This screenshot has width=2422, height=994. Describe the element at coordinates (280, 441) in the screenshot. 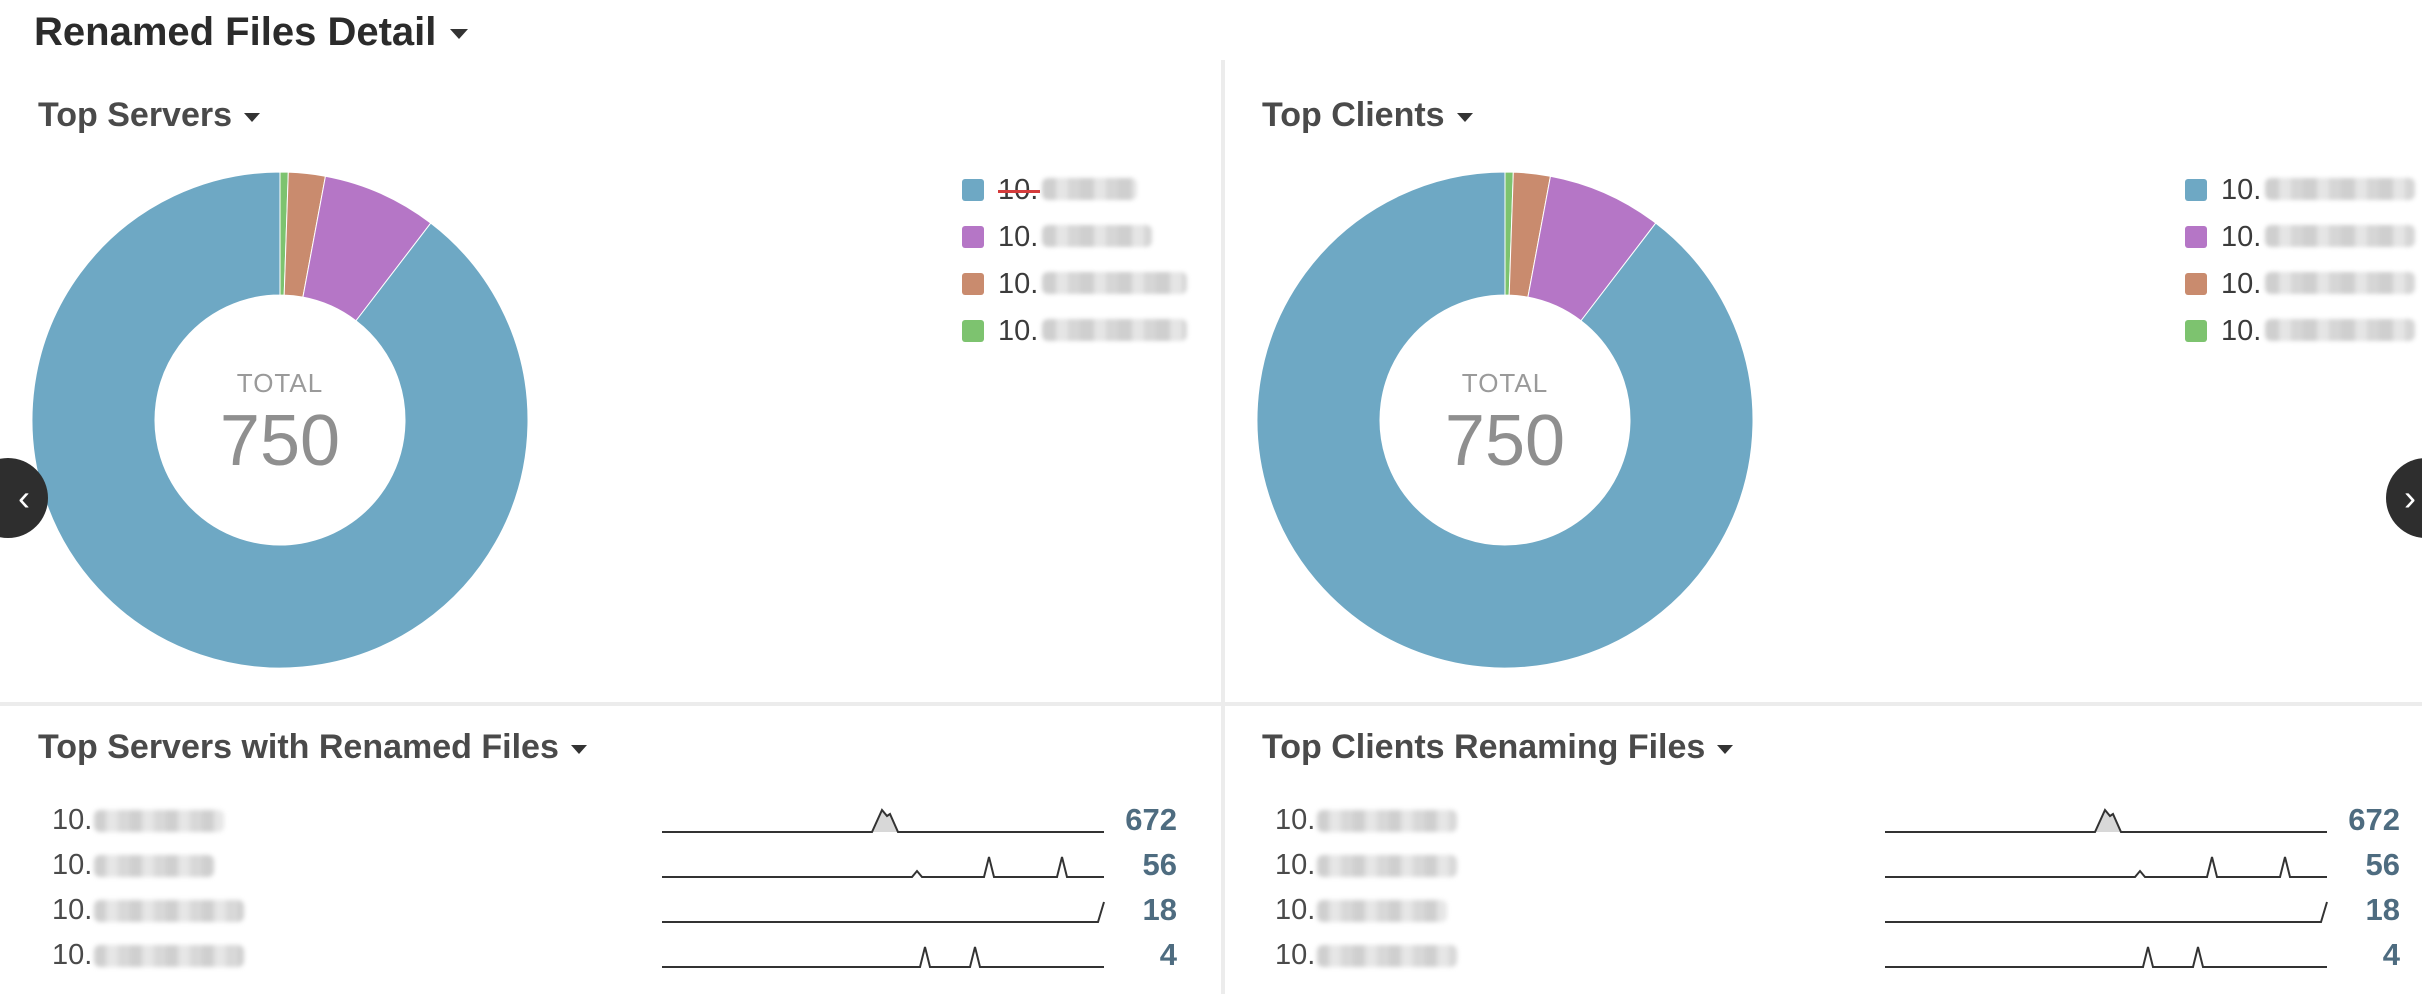

I see `top-servers-total-value: 750` at that location.